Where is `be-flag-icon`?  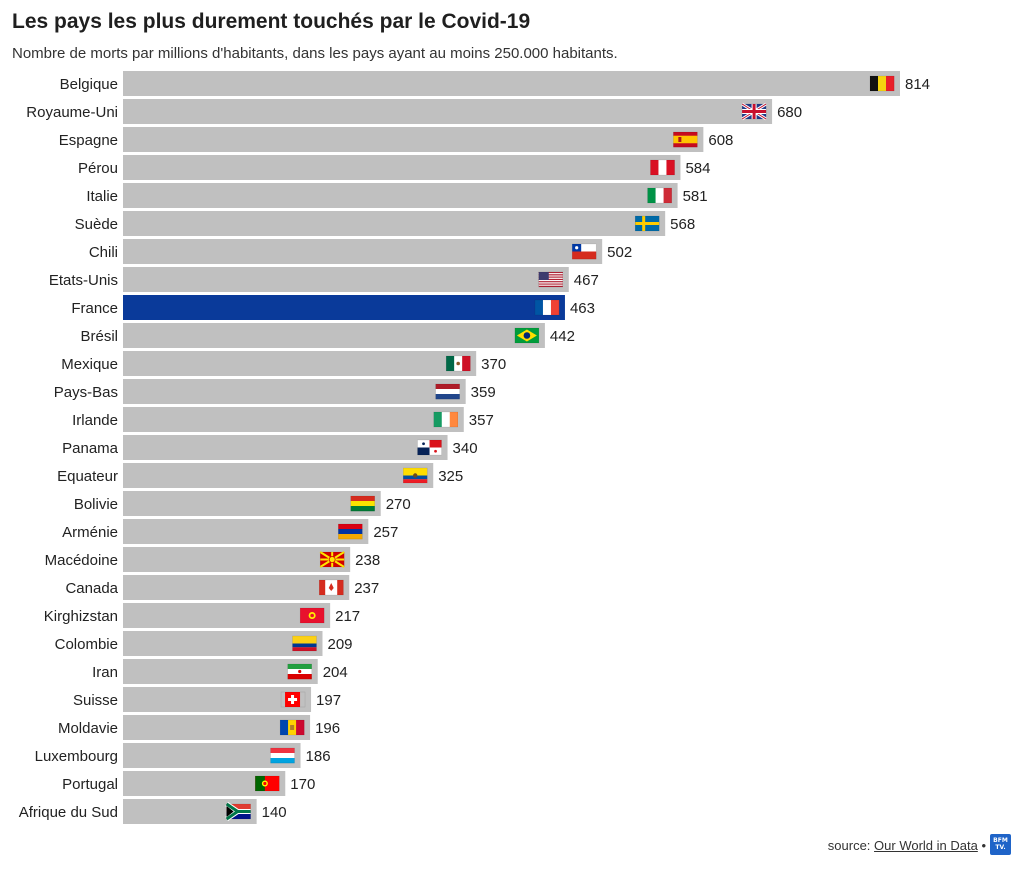 be-flag-icon is located at coordinates (882, 83).